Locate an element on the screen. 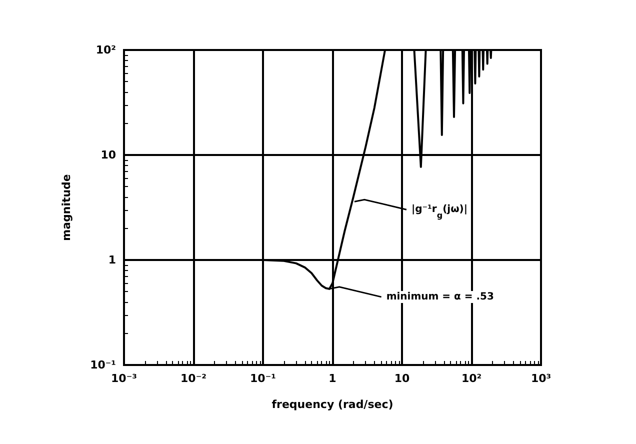 The height and width of the screenshot is (444, 636). x-tick-label: 10² is located at coordinates (471, 378).